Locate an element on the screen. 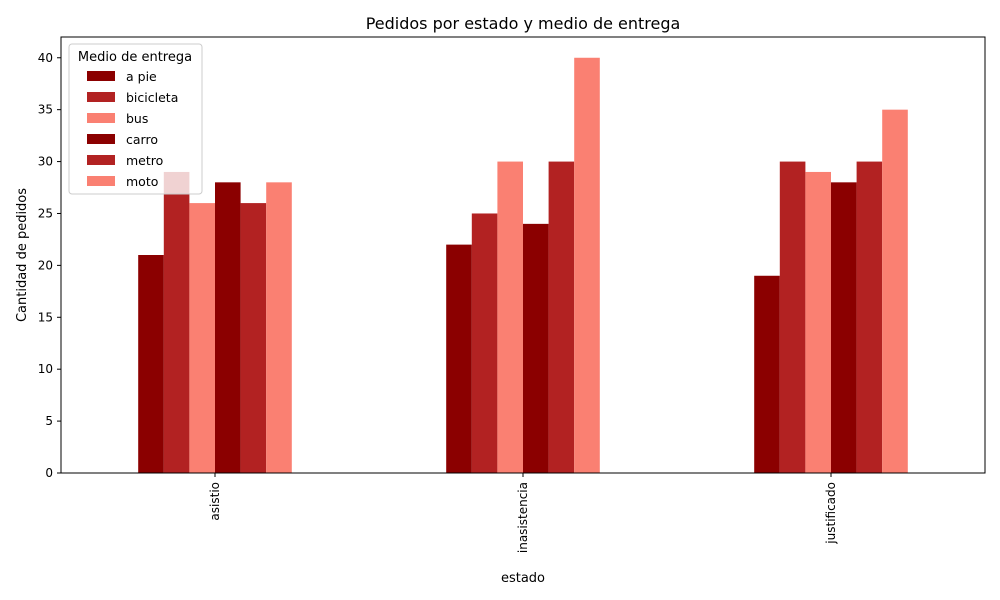  y-axis: 0 5 10 15 20 25 30 35 40 is located at coordinates (49, 265).